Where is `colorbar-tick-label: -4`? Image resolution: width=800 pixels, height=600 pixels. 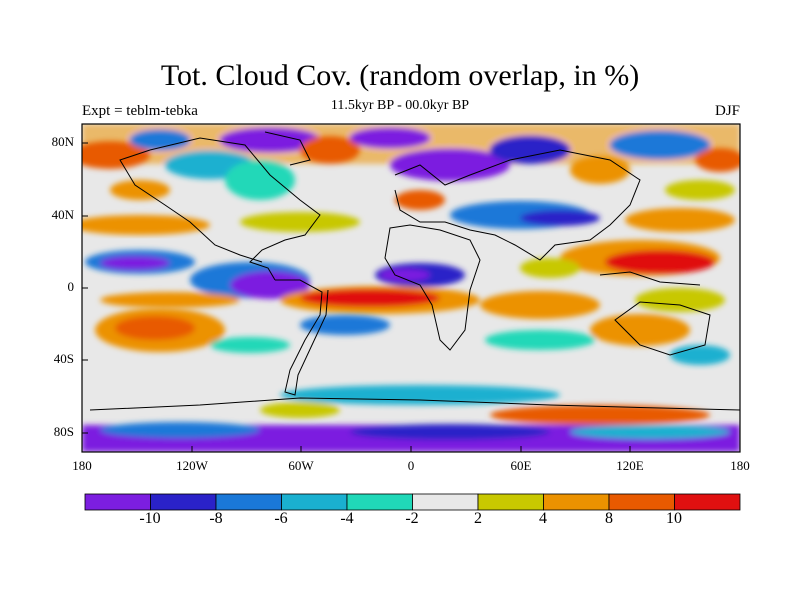 colorbar-tick-label: -4 is located at coordinates (347, 518).